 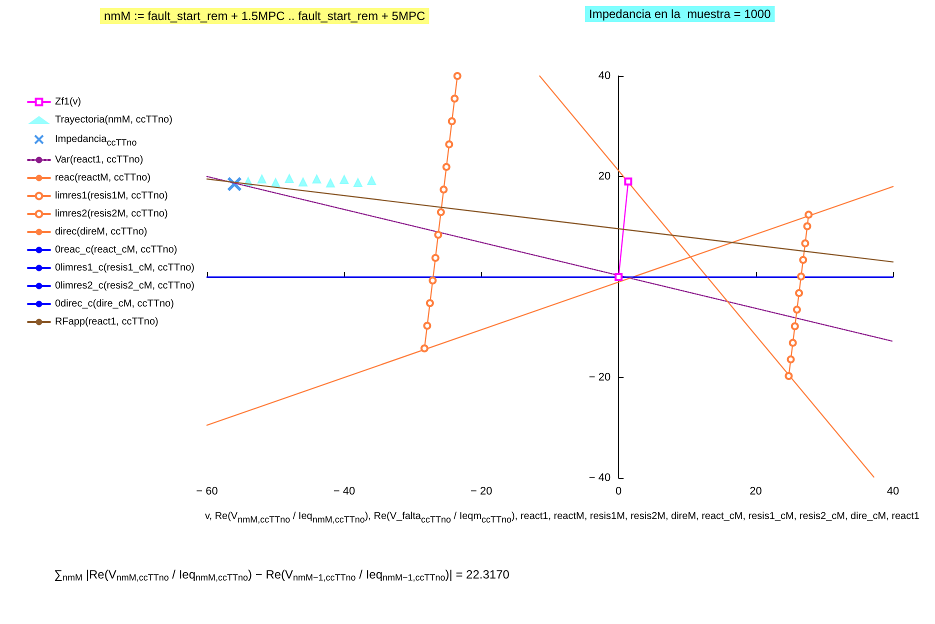 I want to click on x-tick-label: 0, so click(x=619, y=492).